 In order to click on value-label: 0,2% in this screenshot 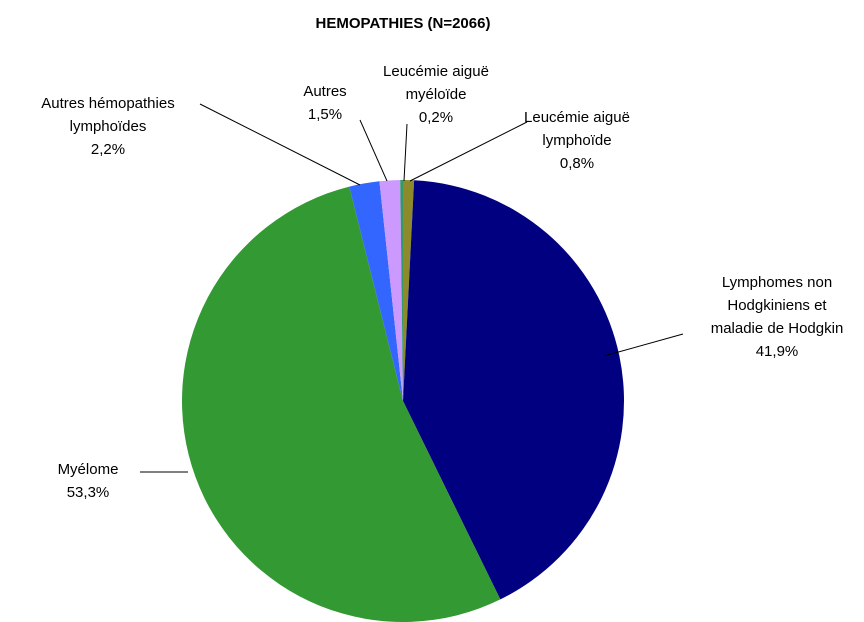, I will do `click(436, 117)`.